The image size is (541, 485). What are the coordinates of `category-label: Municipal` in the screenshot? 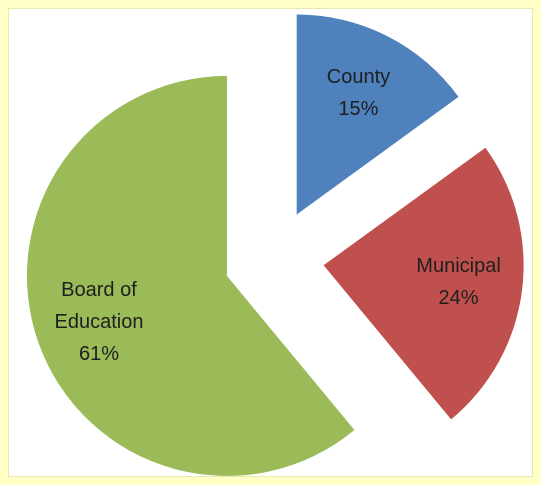 It's located at (458, 266).